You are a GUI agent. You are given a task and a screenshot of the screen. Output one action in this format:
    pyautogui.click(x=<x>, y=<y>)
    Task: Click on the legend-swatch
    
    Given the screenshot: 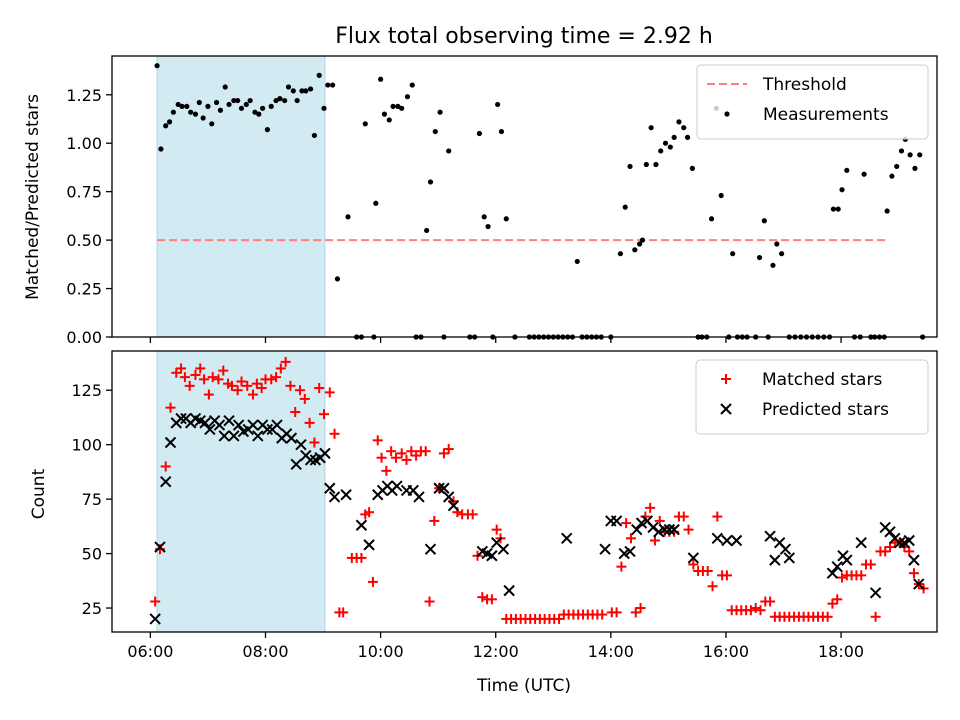 What is the action you would take?
    pyautogui.click(x=726, y=379)
    